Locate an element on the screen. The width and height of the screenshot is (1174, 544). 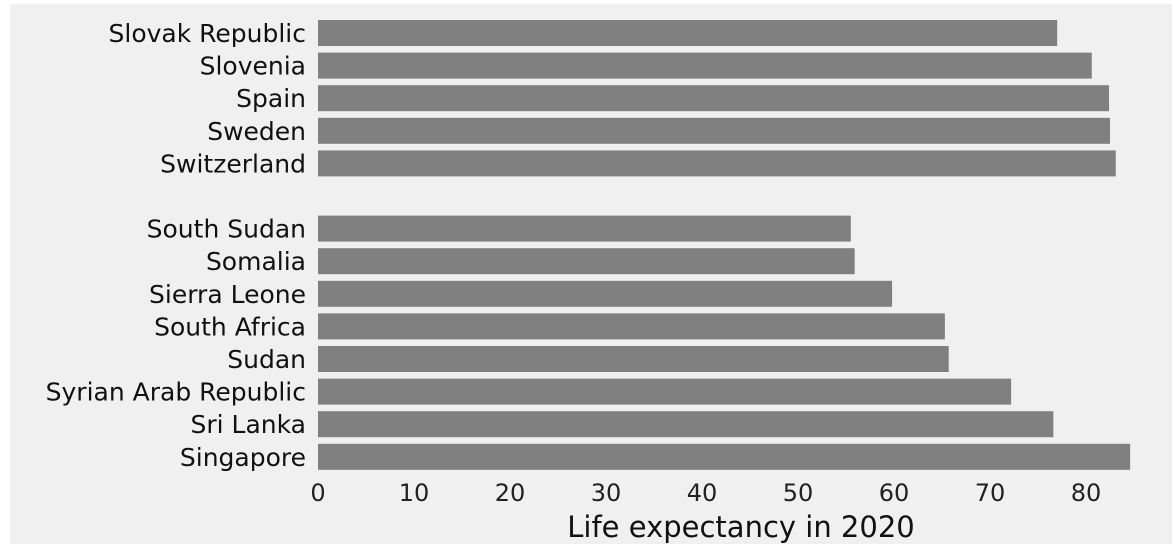
x-tick-label: 10 is located at coordinates (414, 493).